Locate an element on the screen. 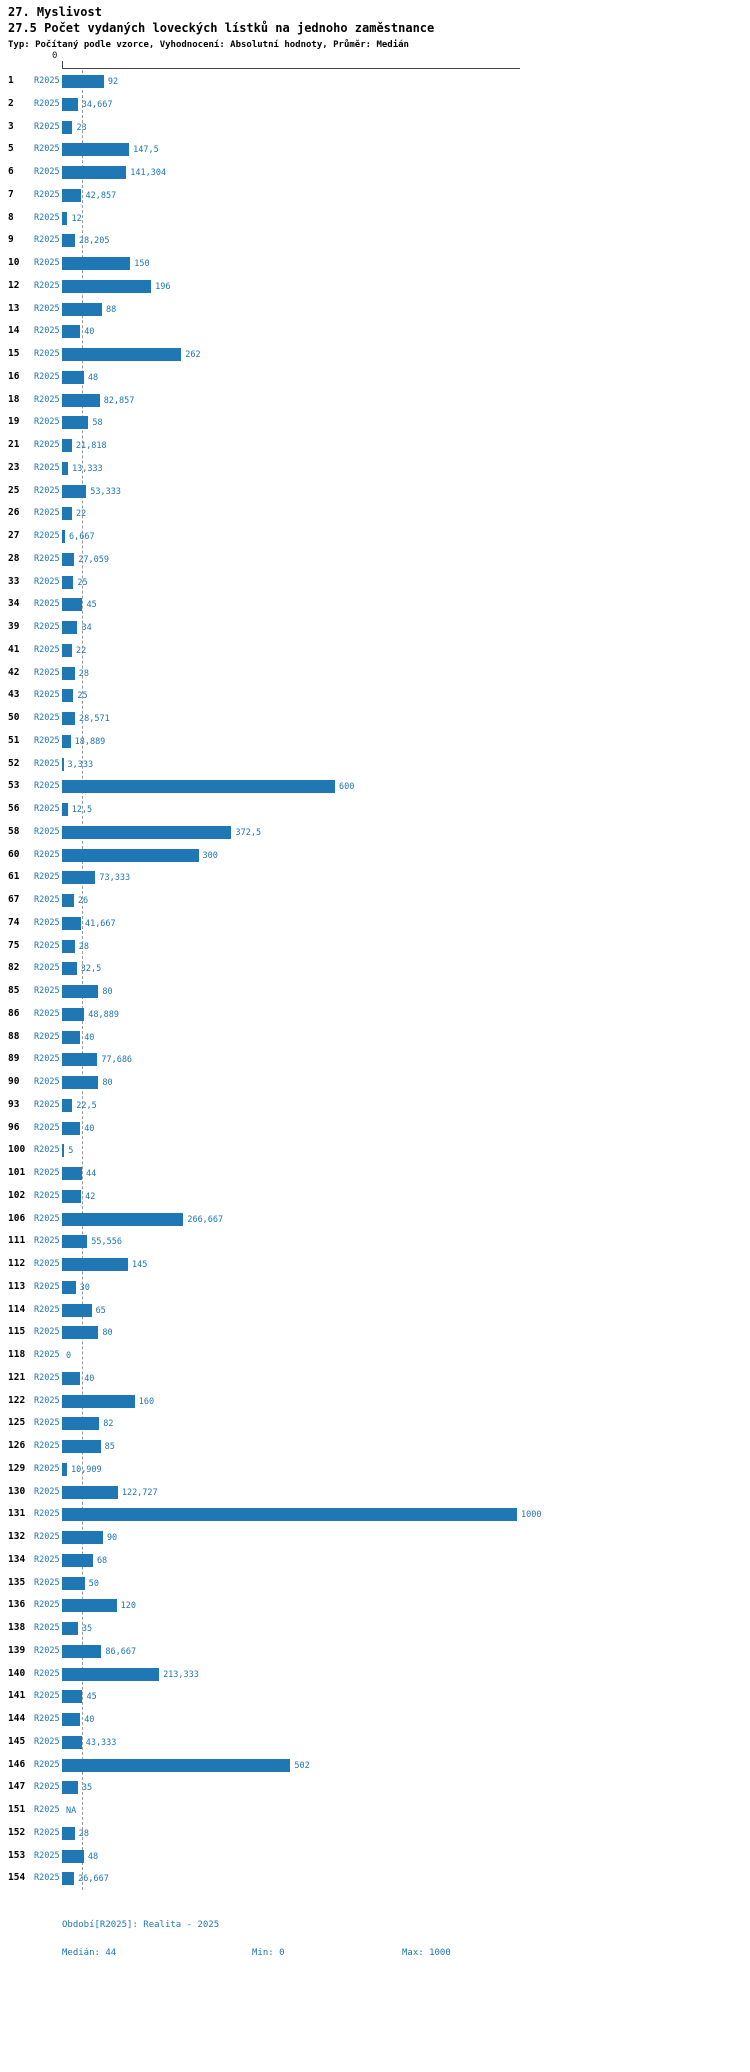 This screenshot has height=2072, width=750. value-label: 300 is located at coordinates (210, 855).